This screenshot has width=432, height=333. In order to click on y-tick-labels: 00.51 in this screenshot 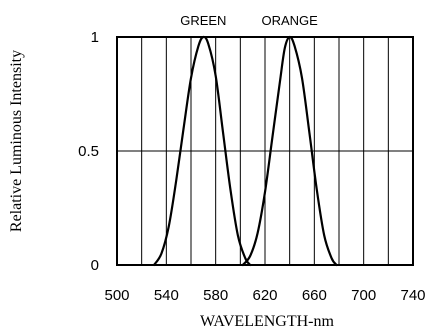, I will do `click(88, 151)`.